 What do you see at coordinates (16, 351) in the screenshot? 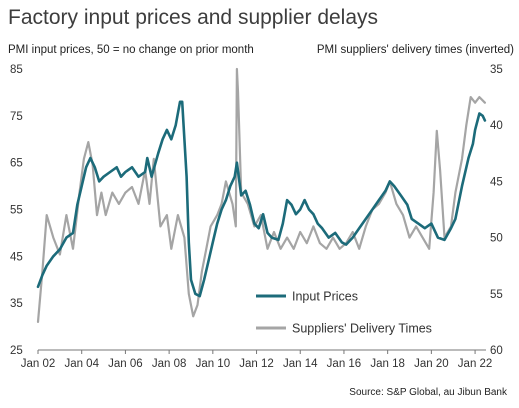
I see `left-tick-label: 25` at bounding box center [16, 351].